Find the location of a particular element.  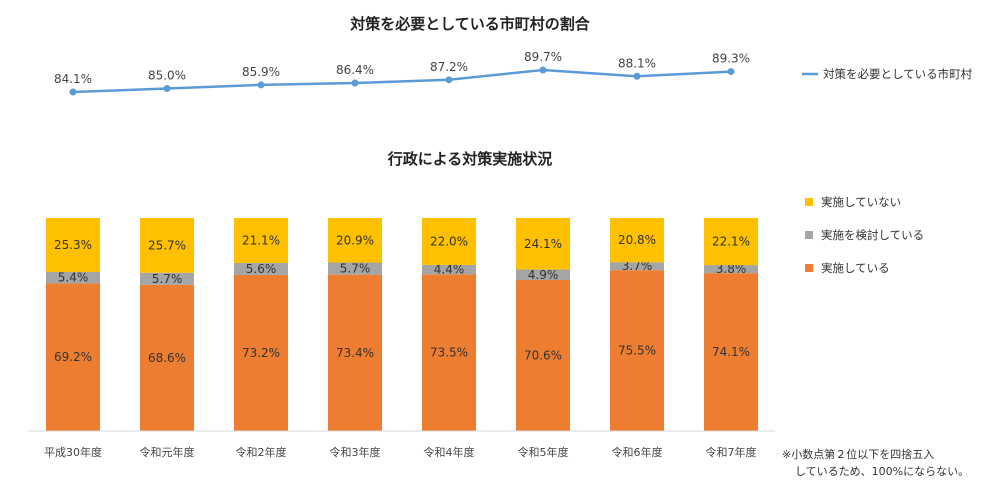

line-data-label: 89.7% is located at coordinates (543, 57).